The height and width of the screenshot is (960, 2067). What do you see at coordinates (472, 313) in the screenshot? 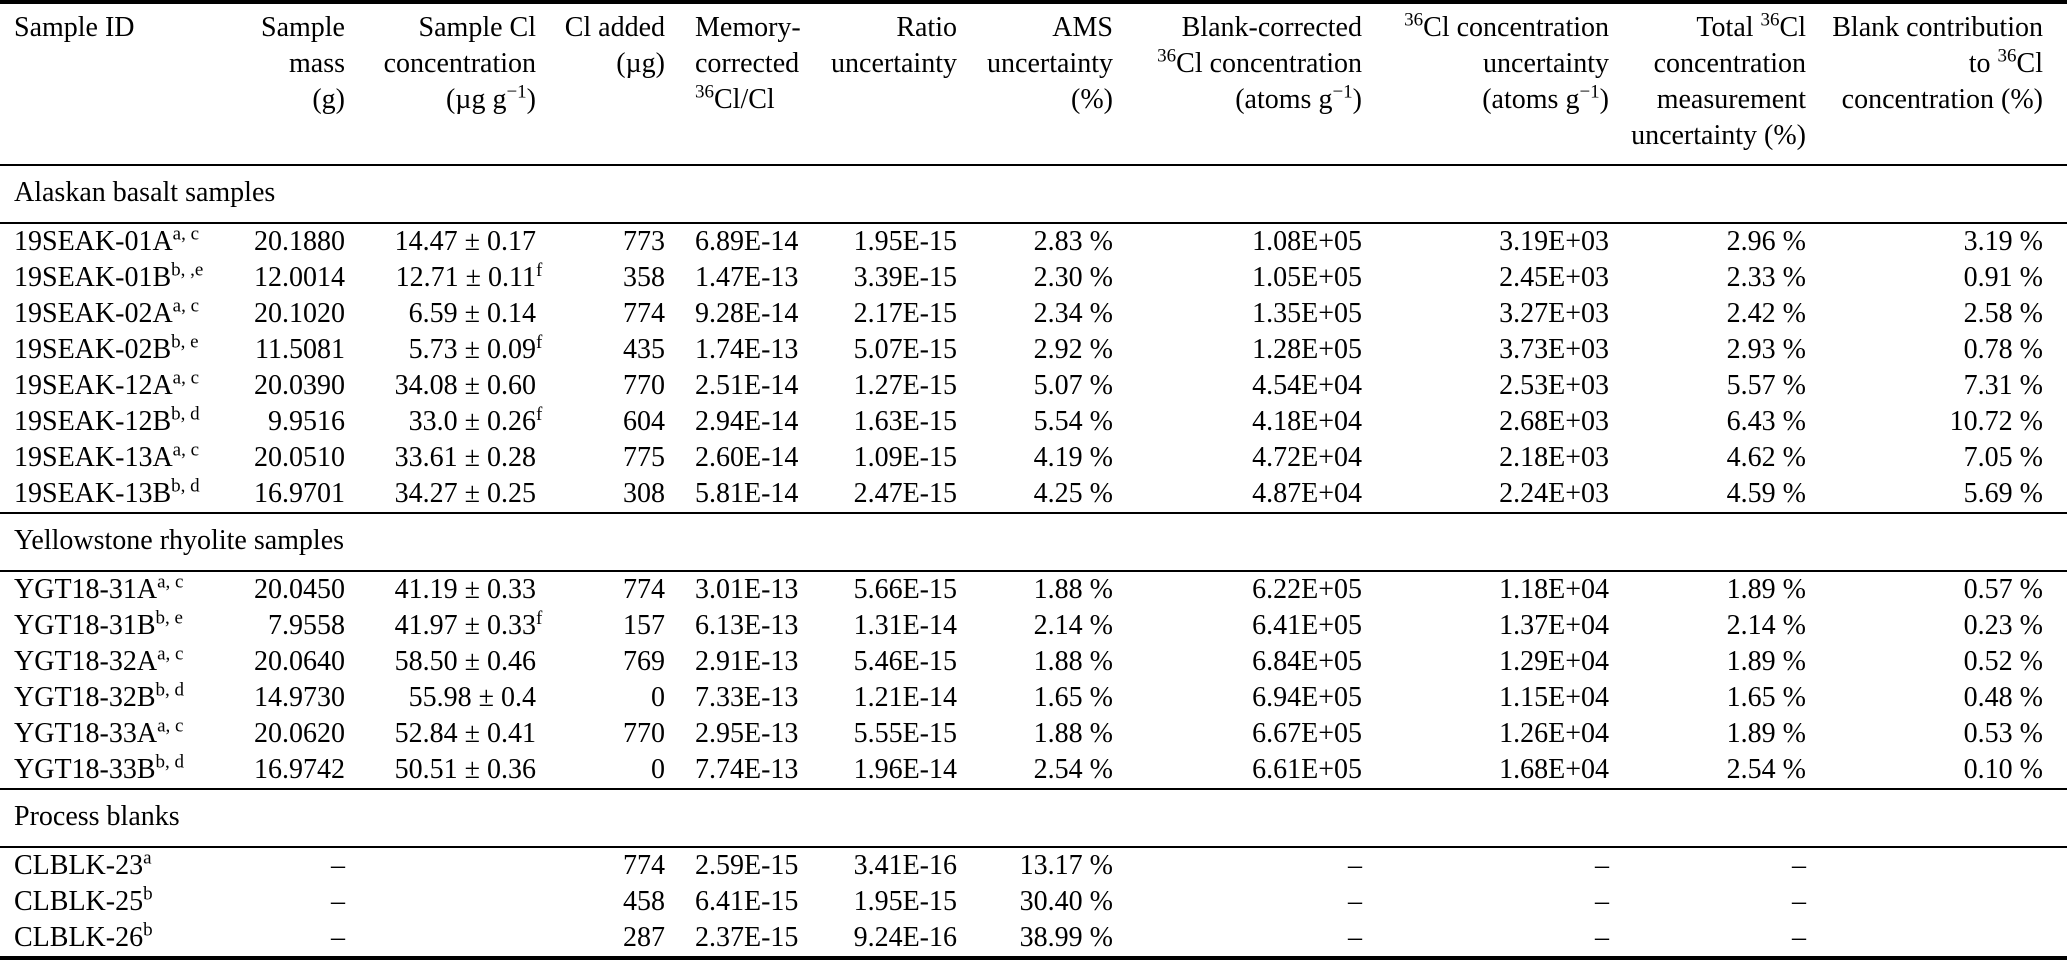
I see `cell-cl-conc: 6.59 ± 0.14` at bounding box center [472, 313].